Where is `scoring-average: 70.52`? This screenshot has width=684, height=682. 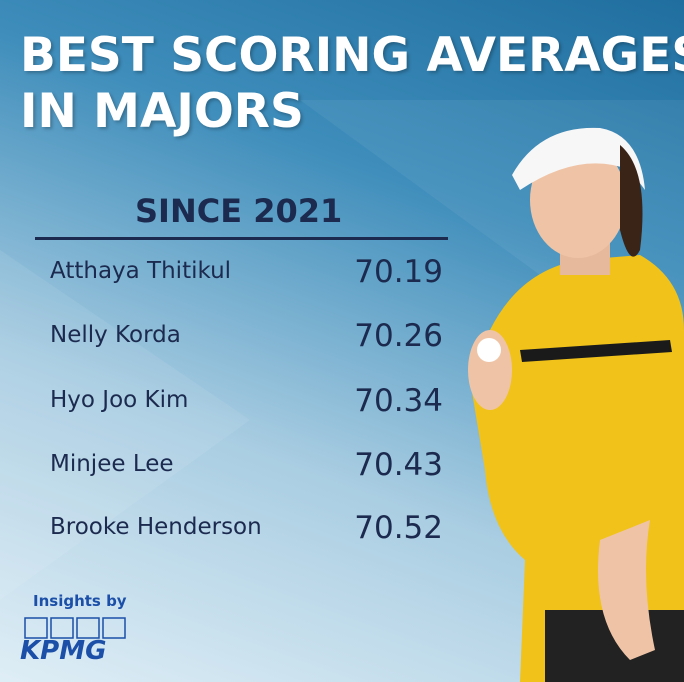
scoring-average: 70.52 is located at coordinates (398, 528).